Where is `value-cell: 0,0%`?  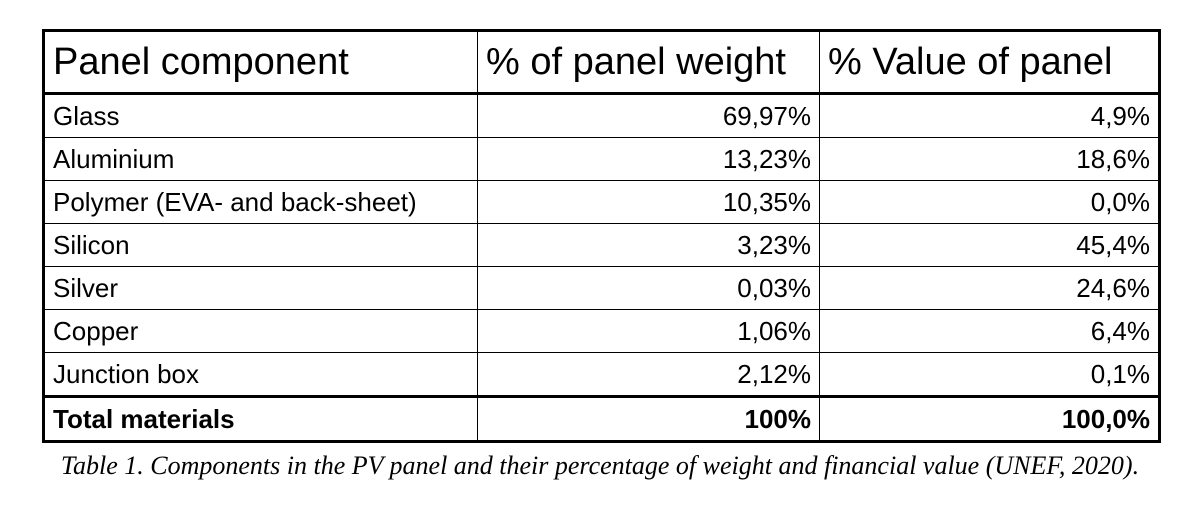 value-cell: 0,0% is located at coordinates (989, 202).